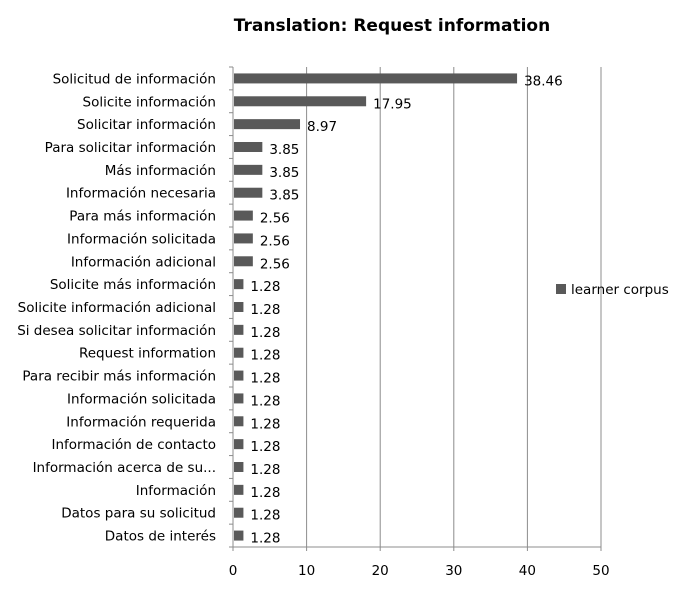 This screenshot has height=609, width=700. Describe the element at coordinates (147, 354) in the screenshot. I see `category-label: Request information` at that location.